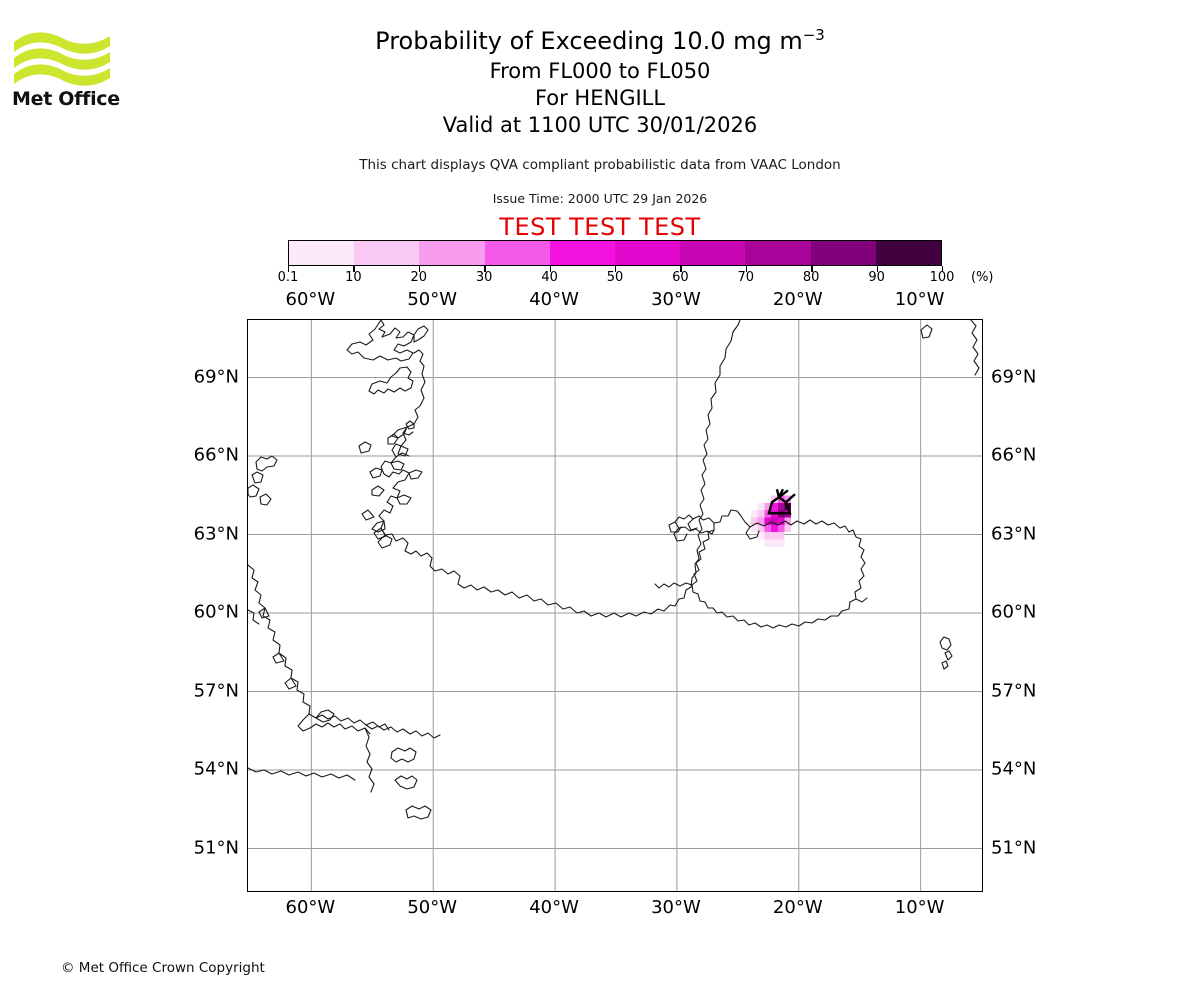 The height and width of the screenshot is (1000, 1200). What do you see at coordinates (163, 968) in the screenshot?
I see `copyright-notice: © Met Office Crown Copyright` at bounding box center [163, 968].